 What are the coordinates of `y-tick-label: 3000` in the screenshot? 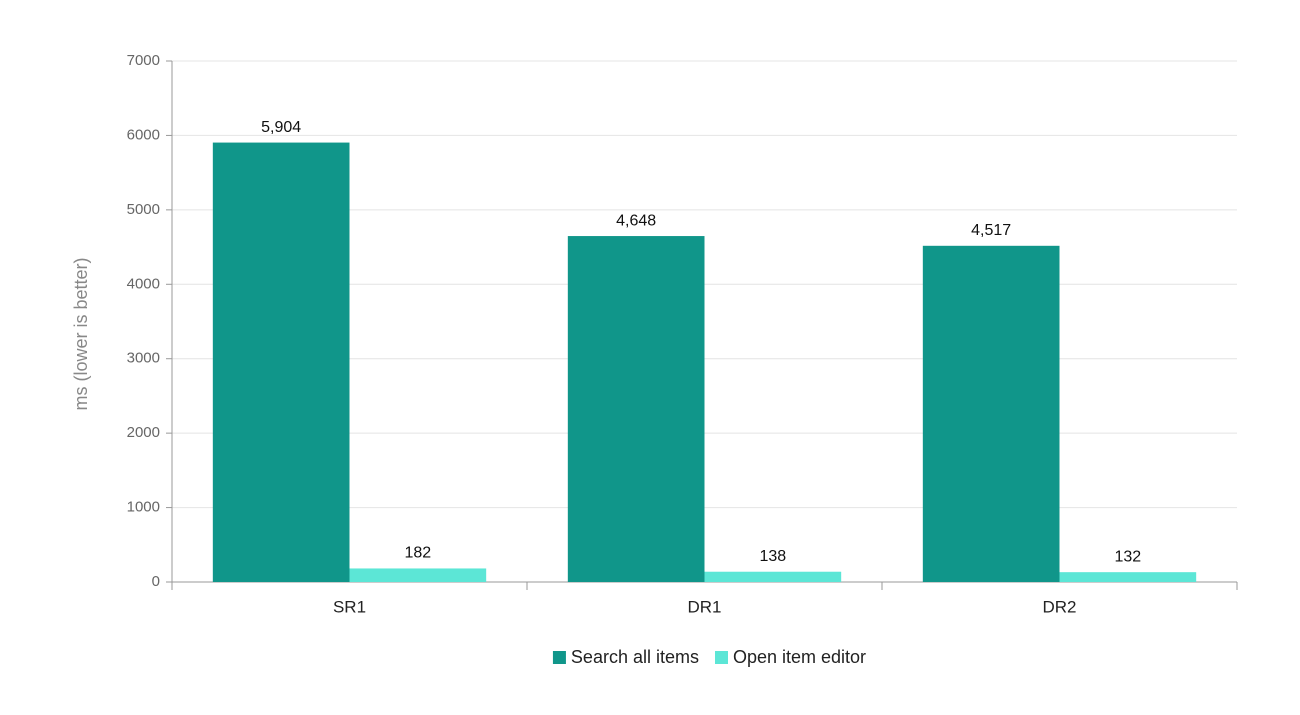 It's located at (143, 358).